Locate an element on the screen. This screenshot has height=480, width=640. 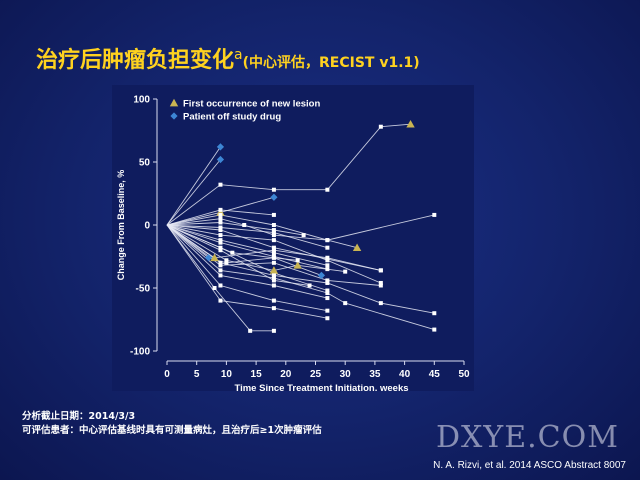
watermark-logo: DXYE.COM is located at coordinates (527, 437).